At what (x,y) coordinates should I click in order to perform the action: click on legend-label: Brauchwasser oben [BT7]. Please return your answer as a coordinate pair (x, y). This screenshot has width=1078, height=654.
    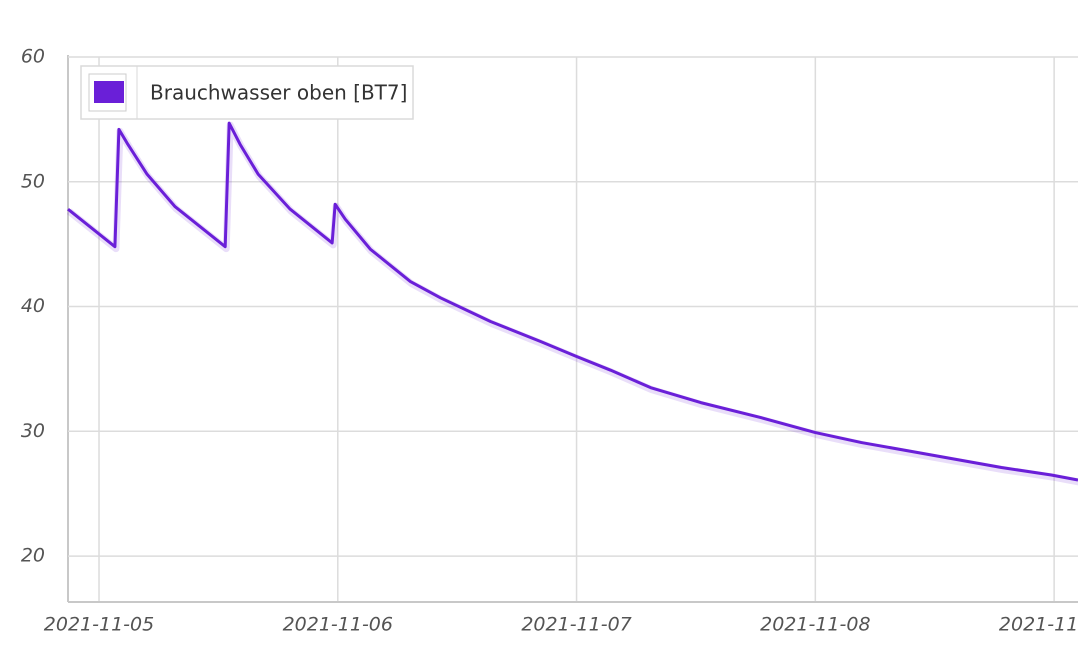
    Looking at the image, I should click on (278, 93).